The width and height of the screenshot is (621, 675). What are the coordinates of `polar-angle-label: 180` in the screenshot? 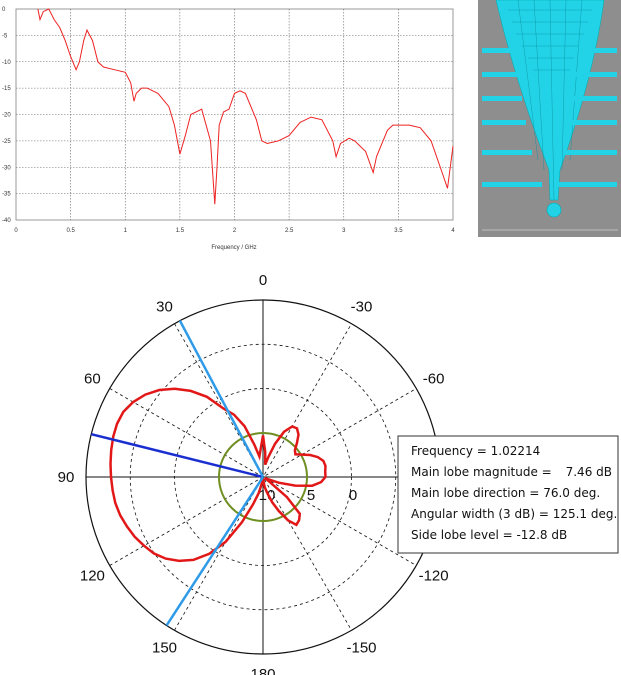 It's located at (262, 670).